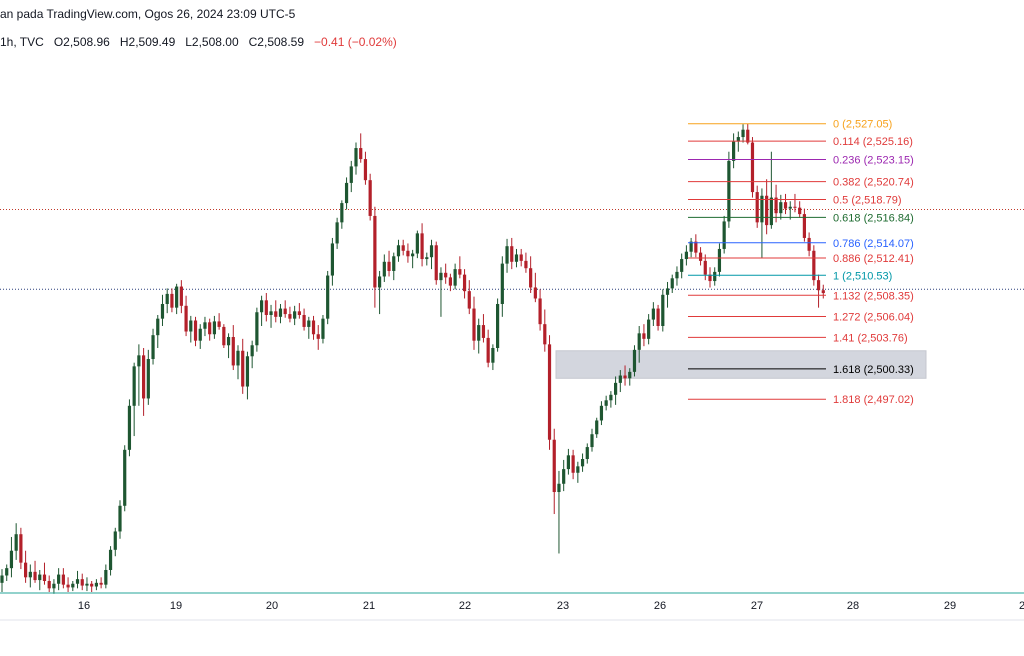  I want to click on x-tick-label: 16, so click(84, 606).